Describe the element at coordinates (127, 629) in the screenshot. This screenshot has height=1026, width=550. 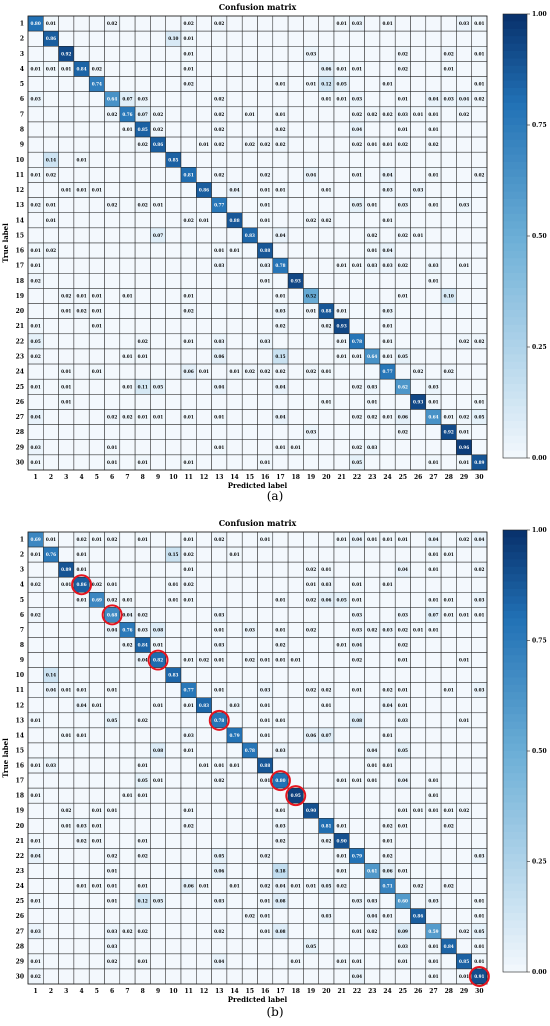
I see `cell-value-label: 0.76` at that location.